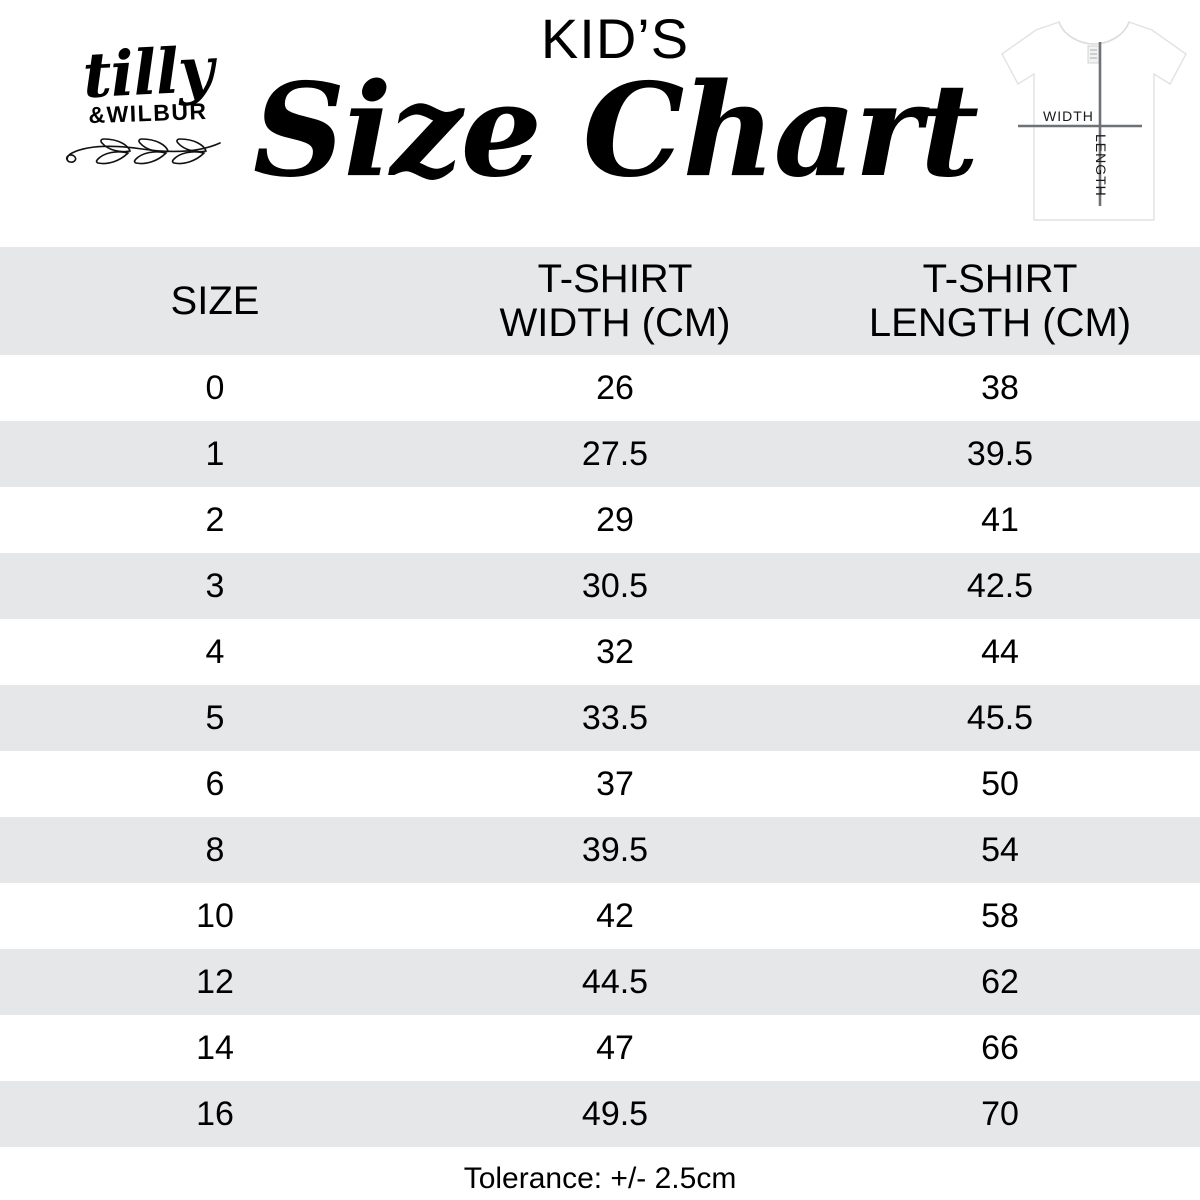  What do you see at coordinates (615, 850) in the screenshot?
I see `cell-width: 39.5` at bounding box center [615, 850].